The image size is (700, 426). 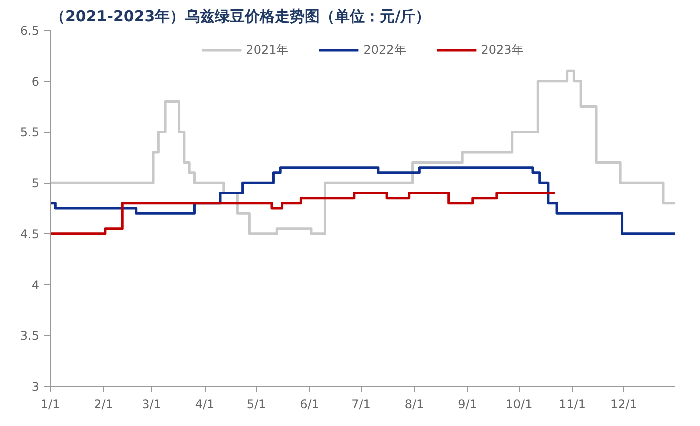 I want to click on legend-label: 2022年, so click(x=385, y=50).